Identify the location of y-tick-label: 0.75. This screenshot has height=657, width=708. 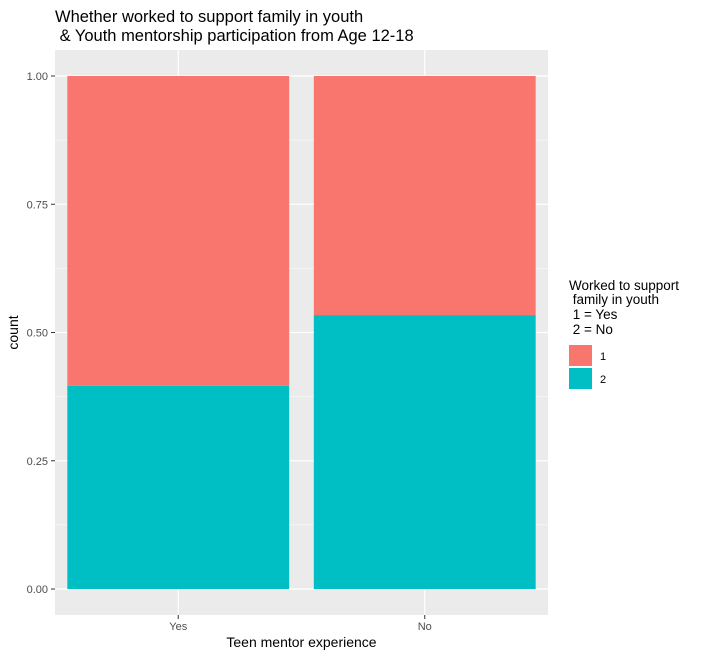
(37, 205).